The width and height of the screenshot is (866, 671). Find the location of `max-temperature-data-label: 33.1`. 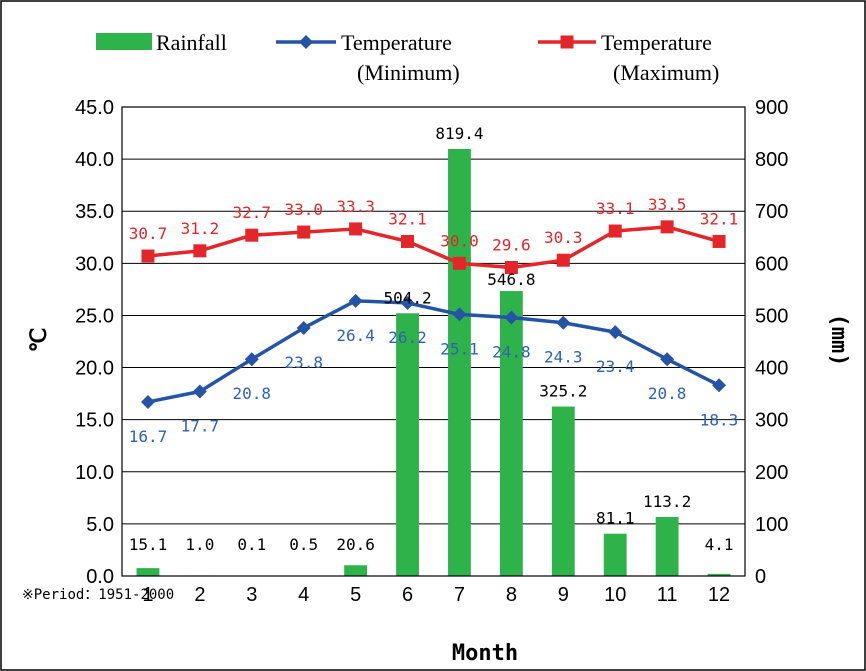

max-temperature-data-label: 33.1 is located at coordinates (615, 208).